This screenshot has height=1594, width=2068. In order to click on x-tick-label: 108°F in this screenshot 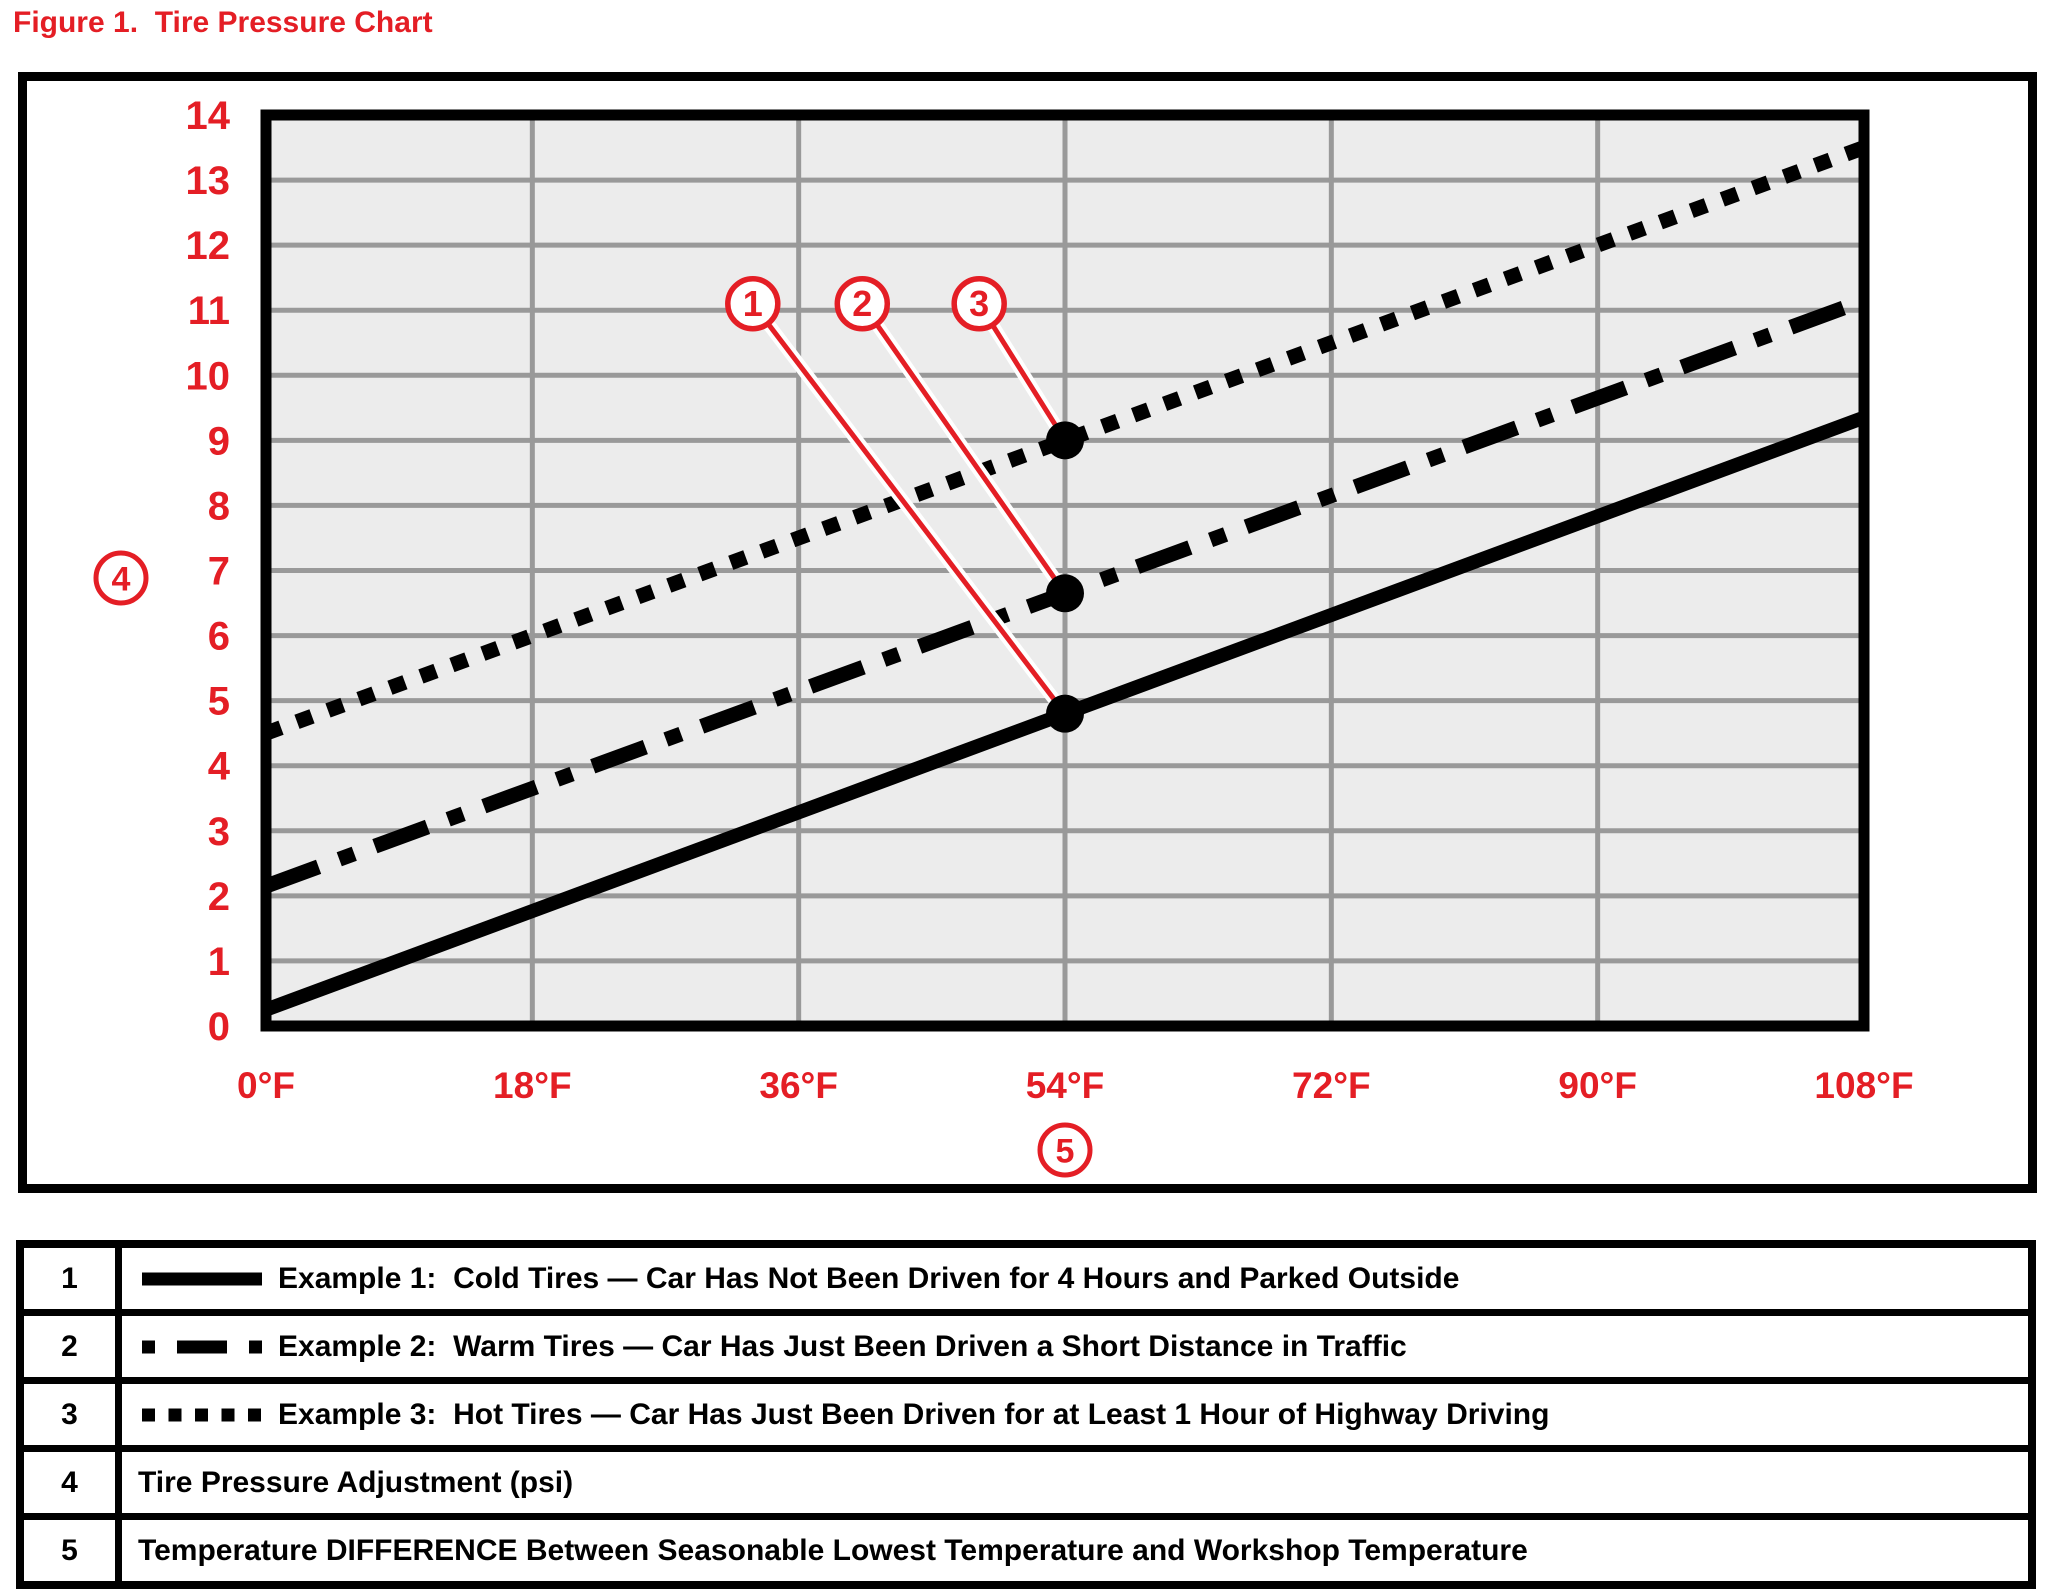, I will do `click(1863, 1085)`.